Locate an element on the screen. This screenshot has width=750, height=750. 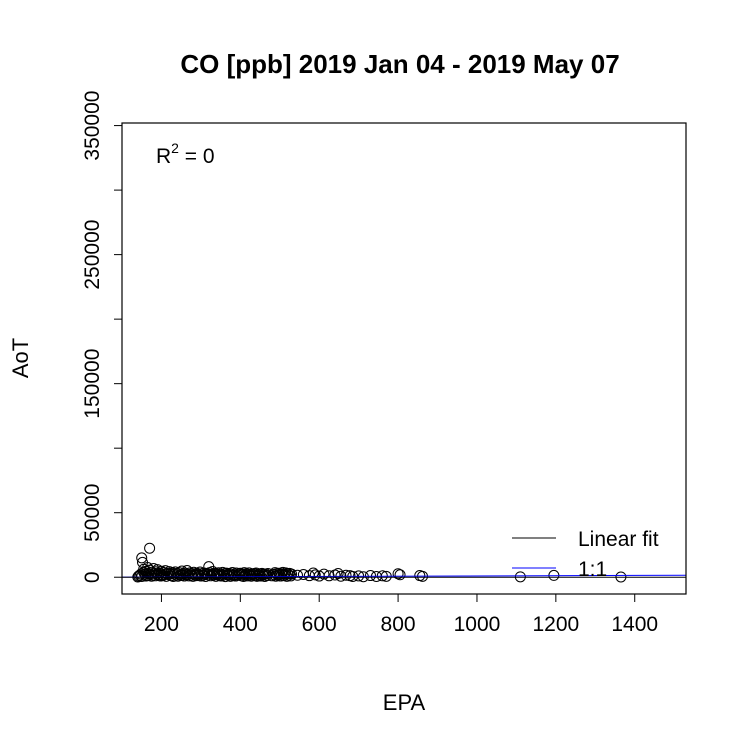
r-squared-superscript: 2 is located at coordinates (175, 148).